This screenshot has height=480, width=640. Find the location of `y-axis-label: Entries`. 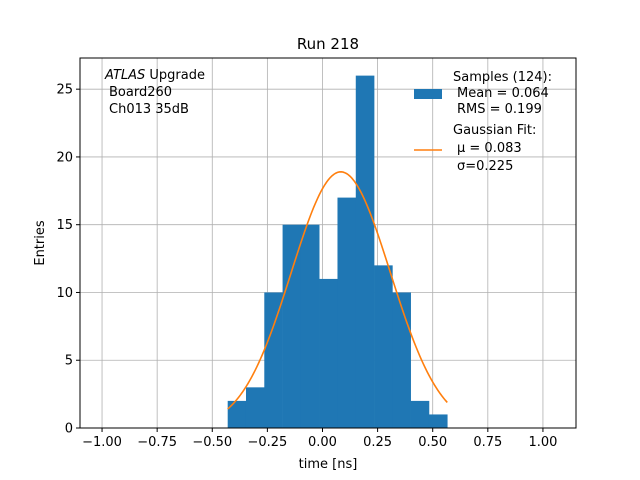

y-axis-label: Entries is located at coordinates (40, 243).